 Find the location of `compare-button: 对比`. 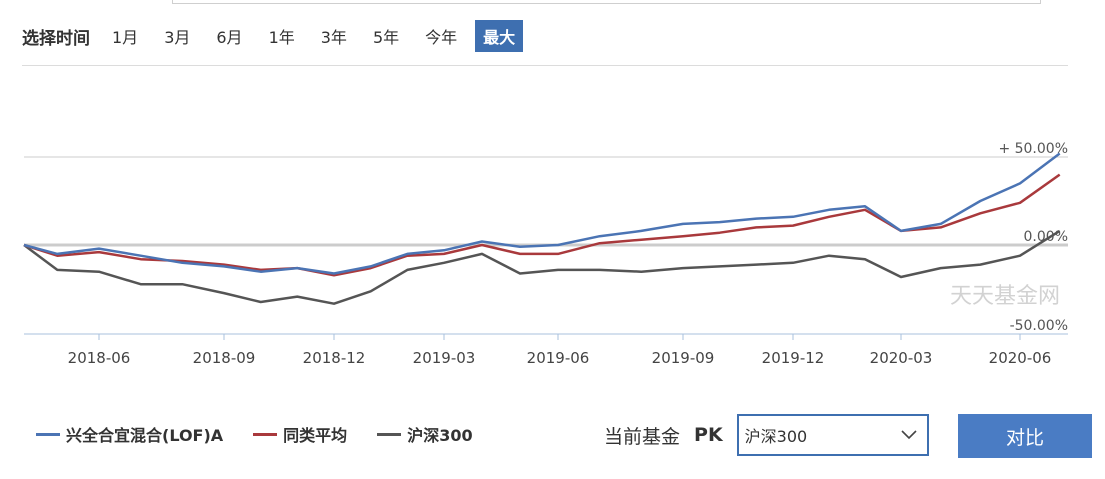

compare-button: 对比 is located at coordinates (1025, 436).